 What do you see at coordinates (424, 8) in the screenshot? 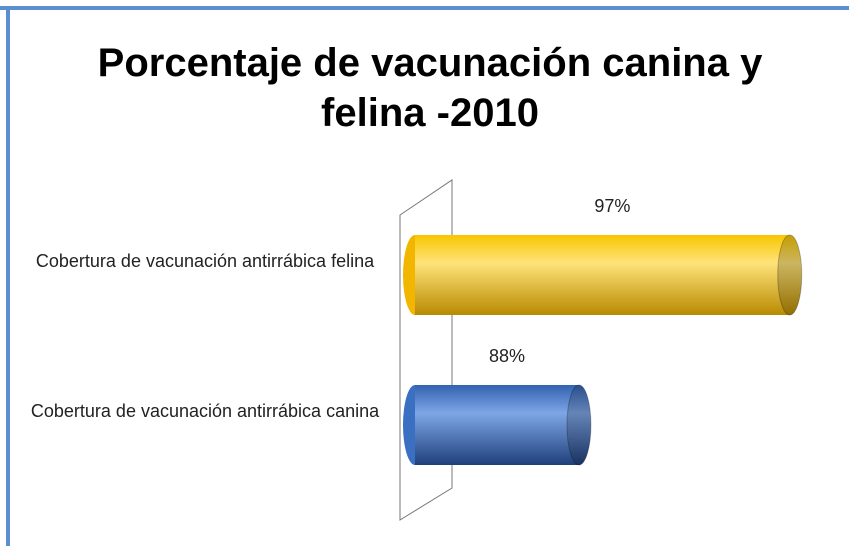
I see `frame-top` at bounding box center [424, 8].